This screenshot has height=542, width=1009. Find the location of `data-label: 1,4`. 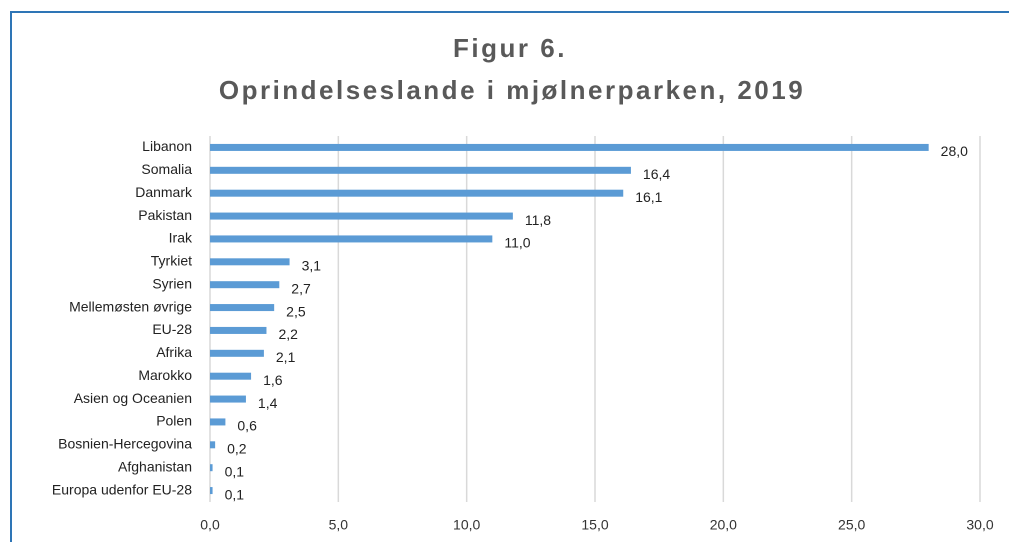

data-label: 1,4 is located at coordinates (268, 403).